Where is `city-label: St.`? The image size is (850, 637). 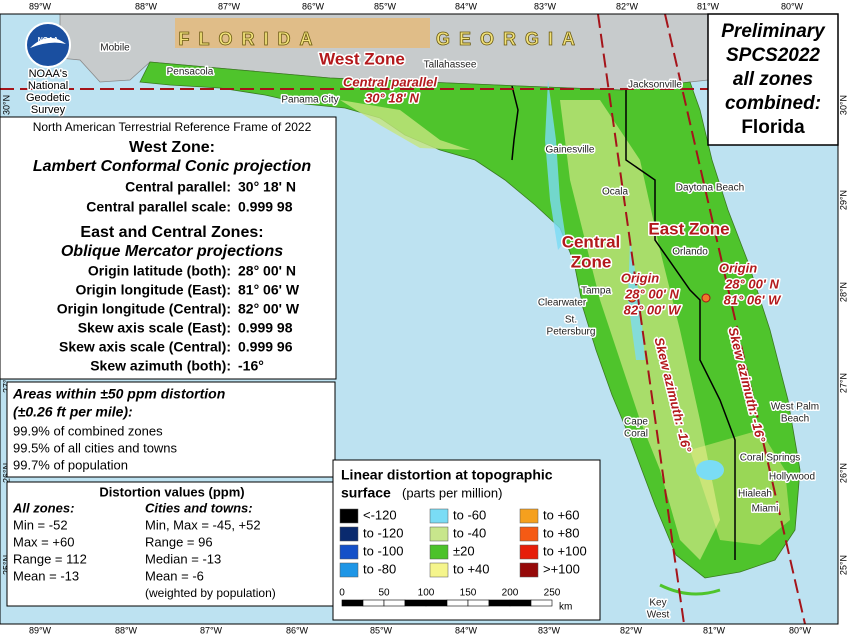 city-label: St. is located at coordinates (571, 320).